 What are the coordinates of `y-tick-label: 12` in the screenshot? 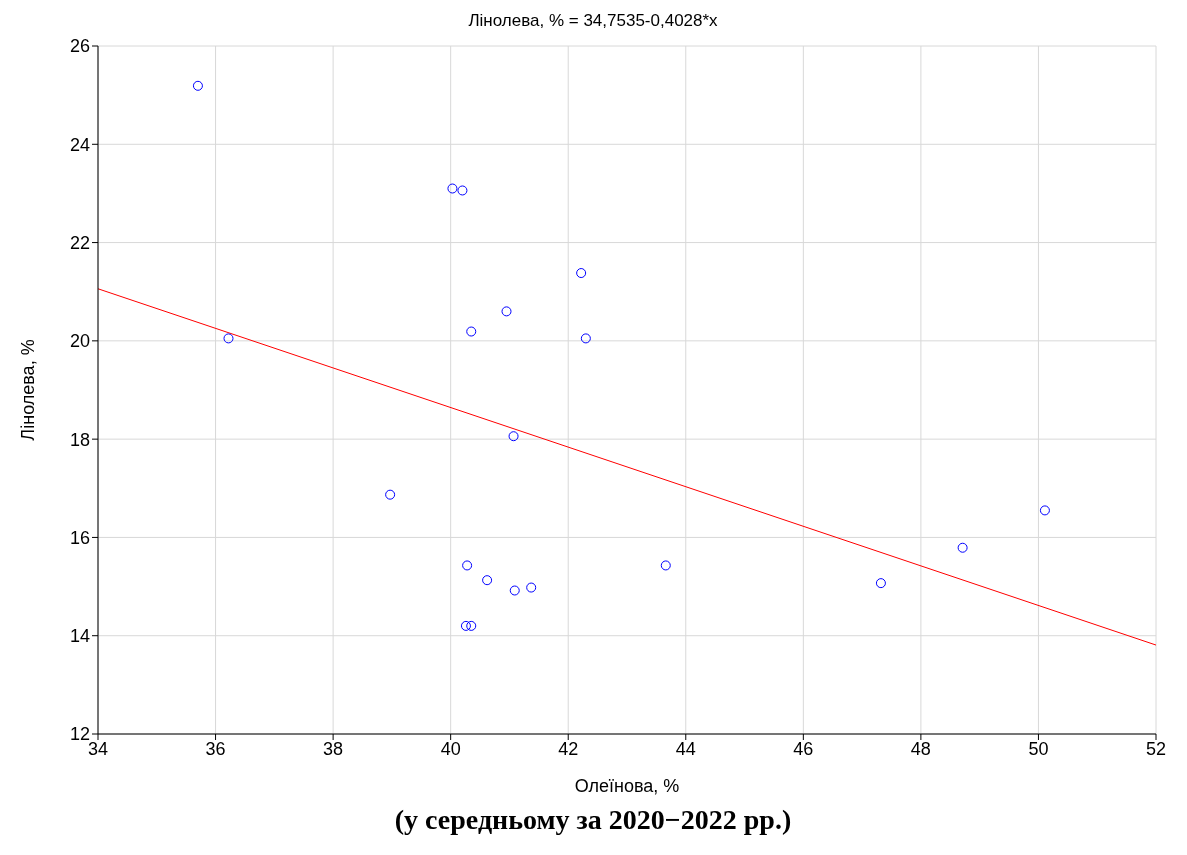 It's located at (79, 734).